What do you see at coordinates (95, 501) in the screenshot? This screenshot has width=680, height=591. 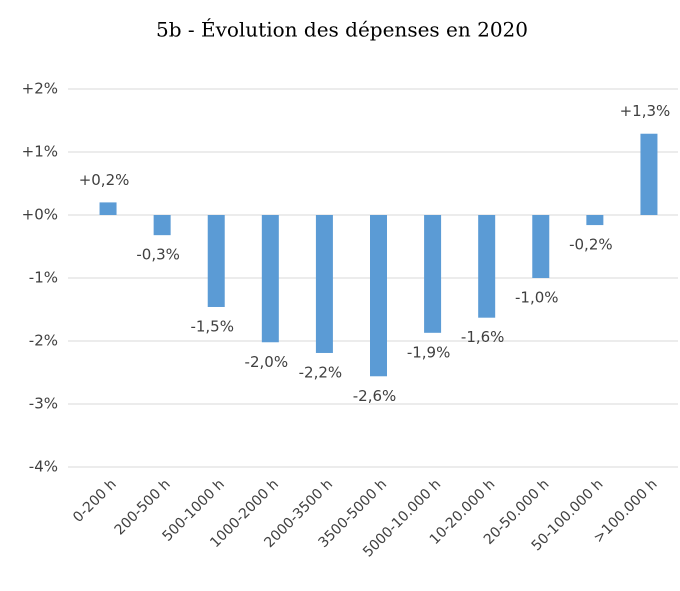 I see `x-tick-label: 0-200 h` at bounding box center [95, 501].